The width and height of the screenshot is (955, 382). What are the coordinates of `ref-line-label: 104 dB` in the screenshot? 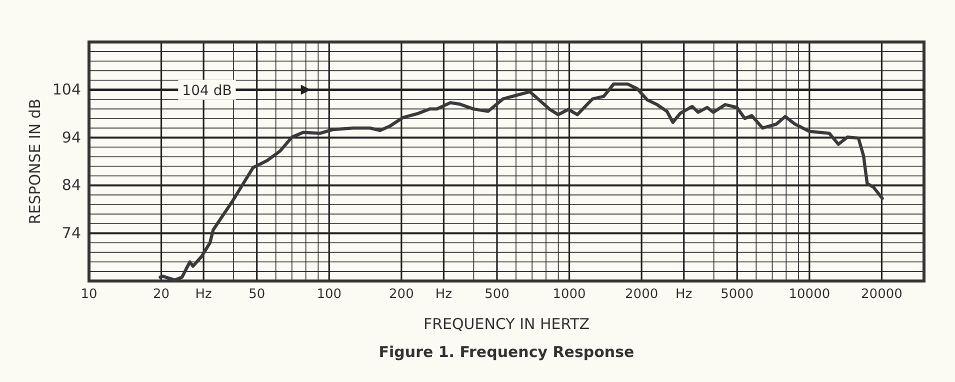 It's located at (207, 90).